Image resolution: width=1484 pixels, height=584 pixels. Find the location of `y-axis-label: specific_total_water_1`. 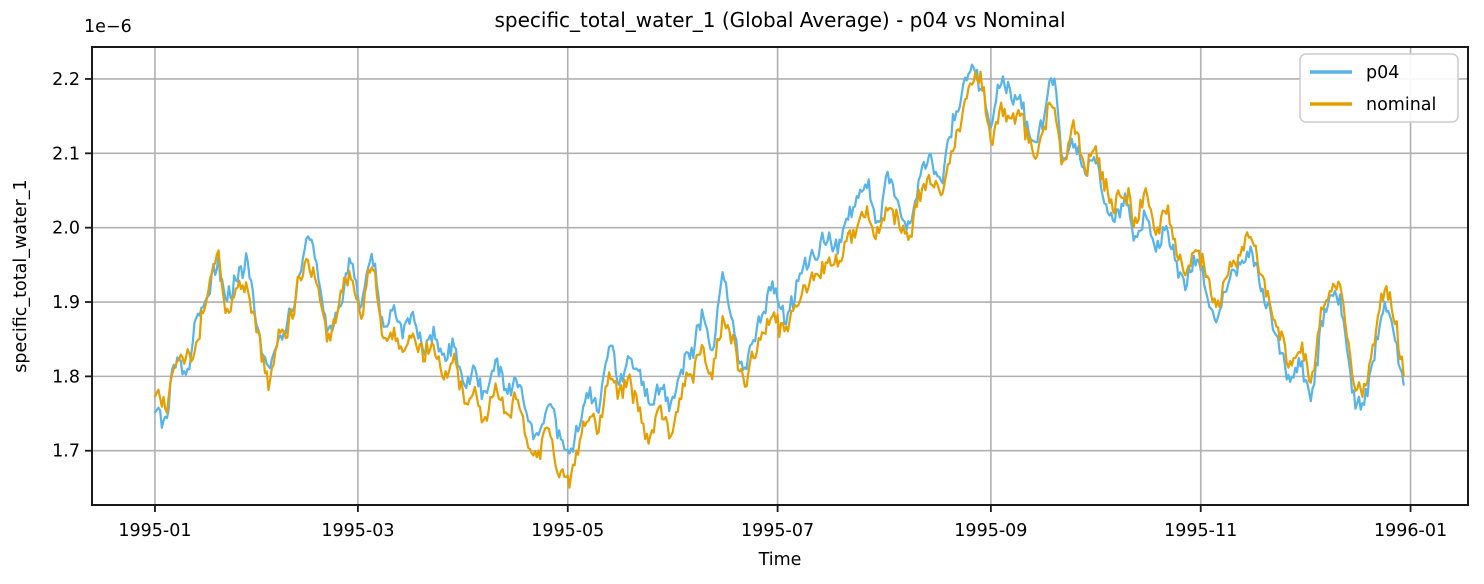

y-axis-label: specific_total_water_1 is located at coordinates (21, 275).